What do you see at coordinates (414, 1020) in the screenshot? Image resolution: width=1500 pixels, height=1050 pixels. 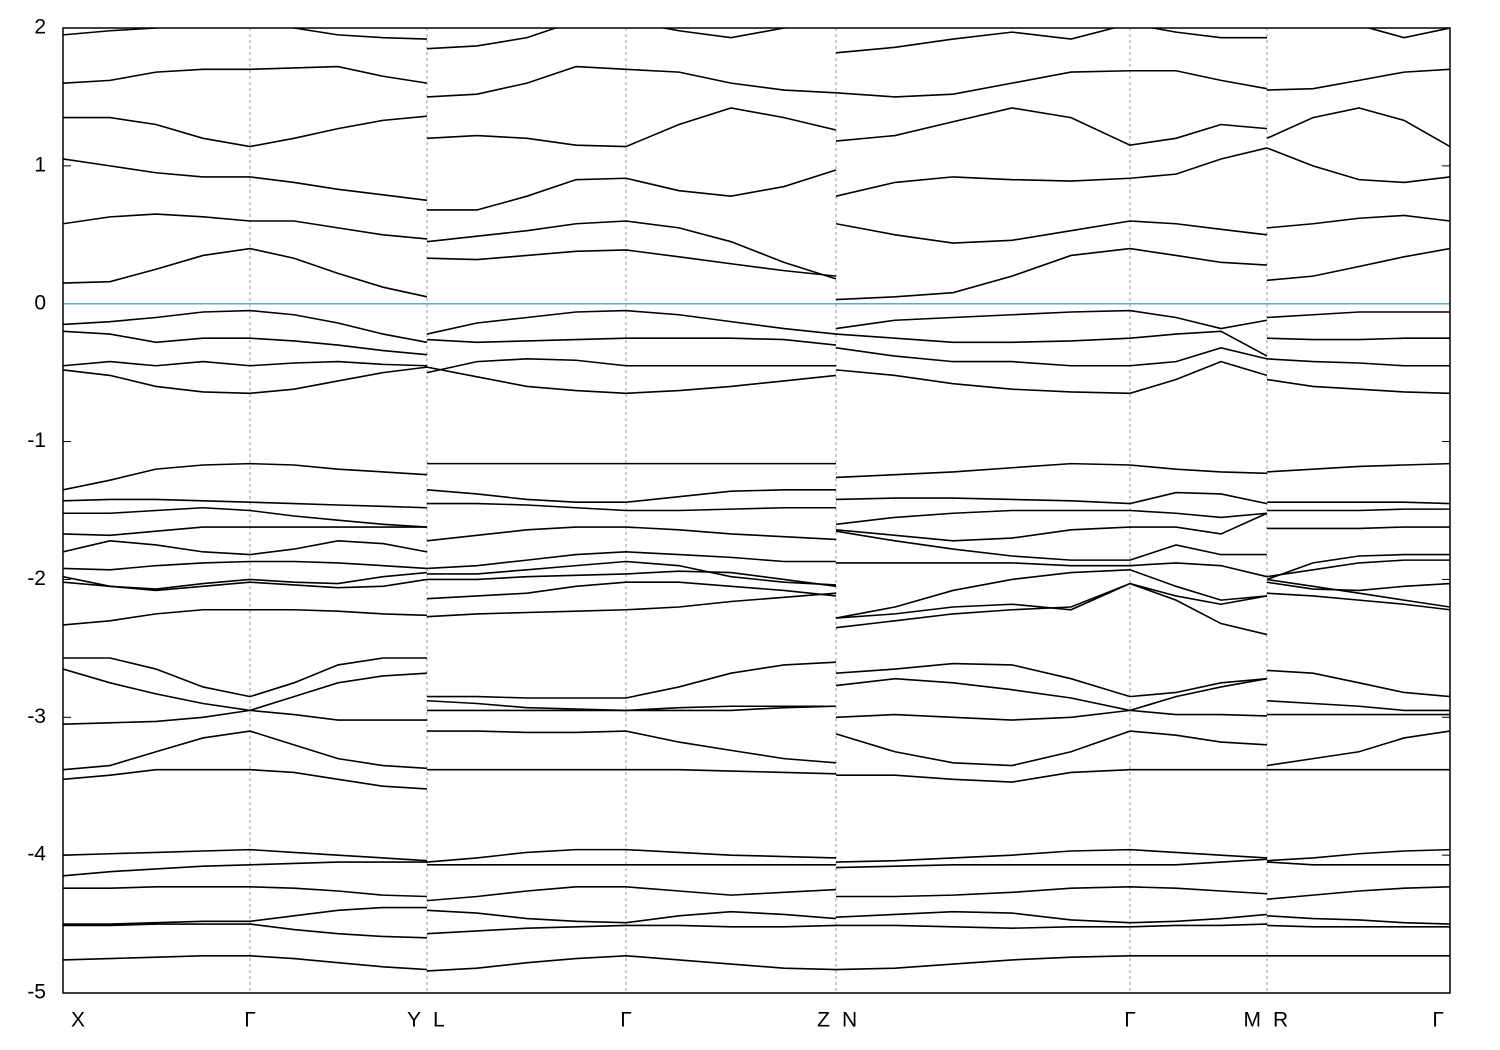 I see `x-tick-label: Y` at bounding box center [414, 1020].